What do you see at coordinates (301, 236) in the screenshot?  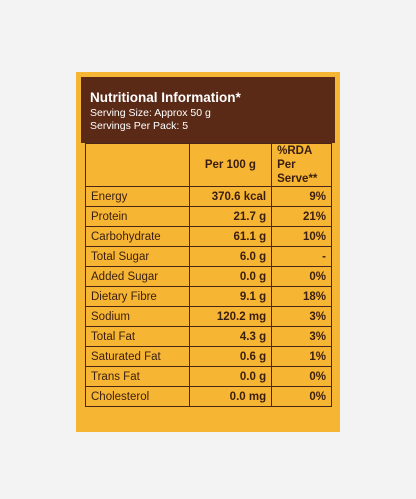 I see `nutrient-rda: 10%` at bounding box center [301, 236].